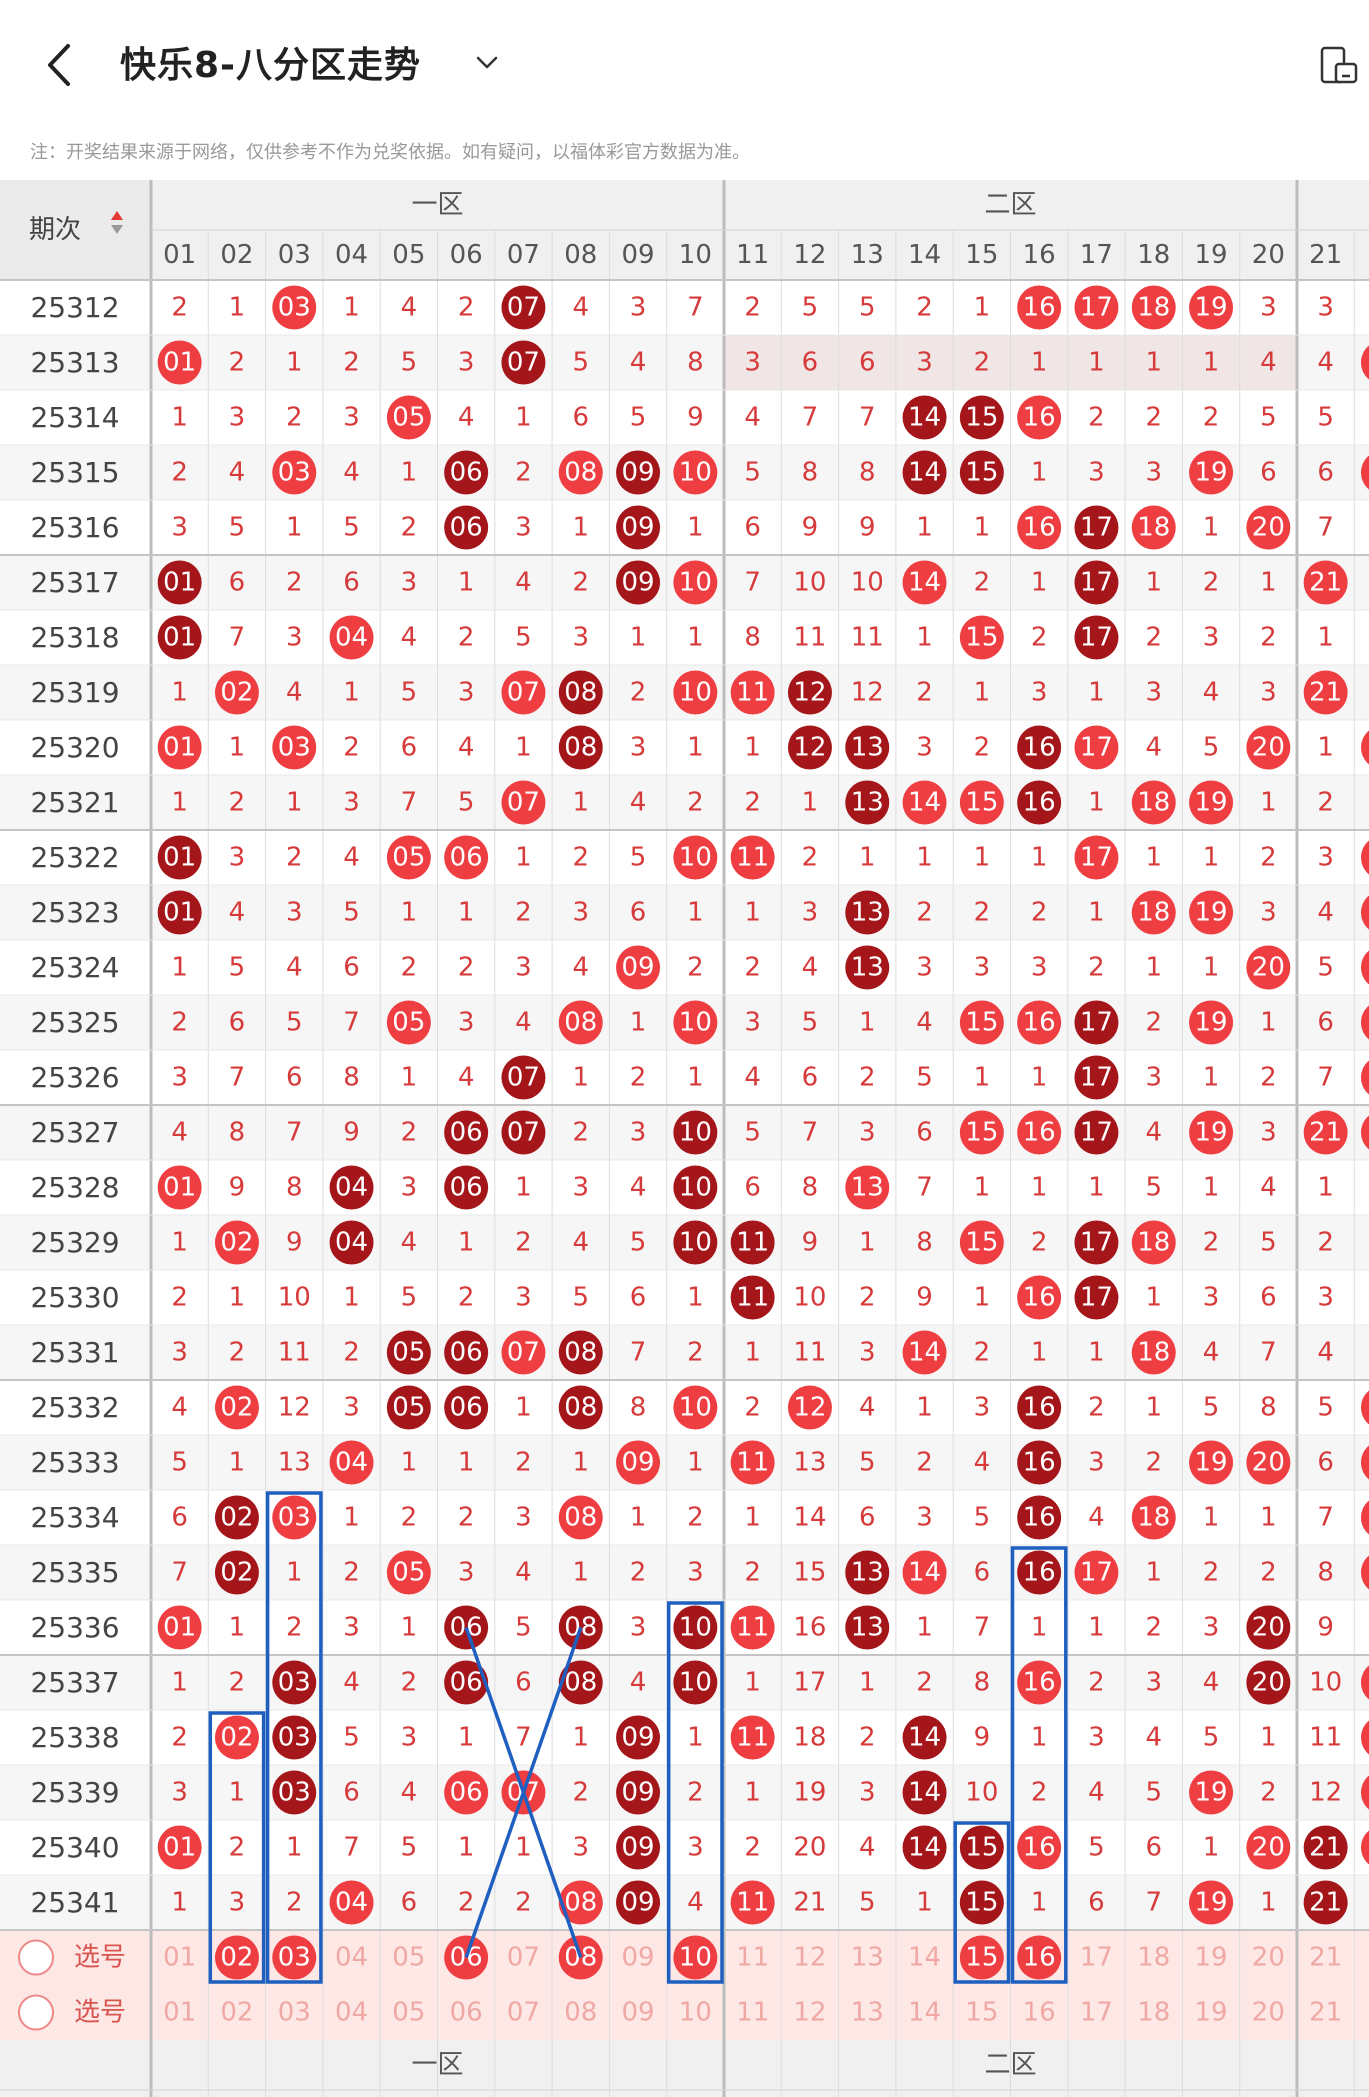  I want to click on back-arrow-icon, so click(60, 65).